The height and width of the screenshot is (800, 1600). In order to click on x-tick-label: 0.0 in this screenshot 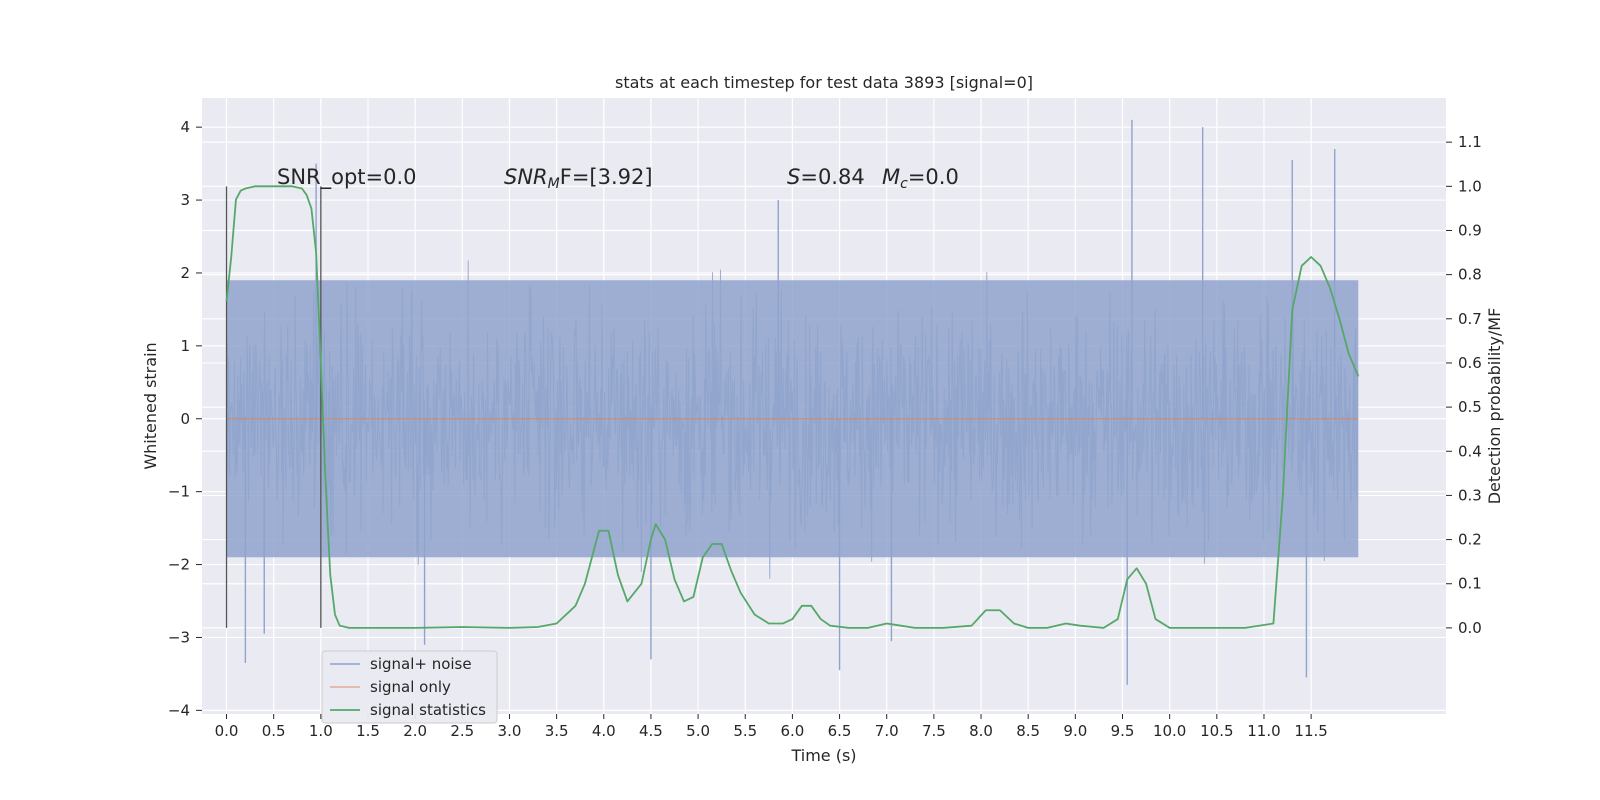, I will do `click(227, 731)`.